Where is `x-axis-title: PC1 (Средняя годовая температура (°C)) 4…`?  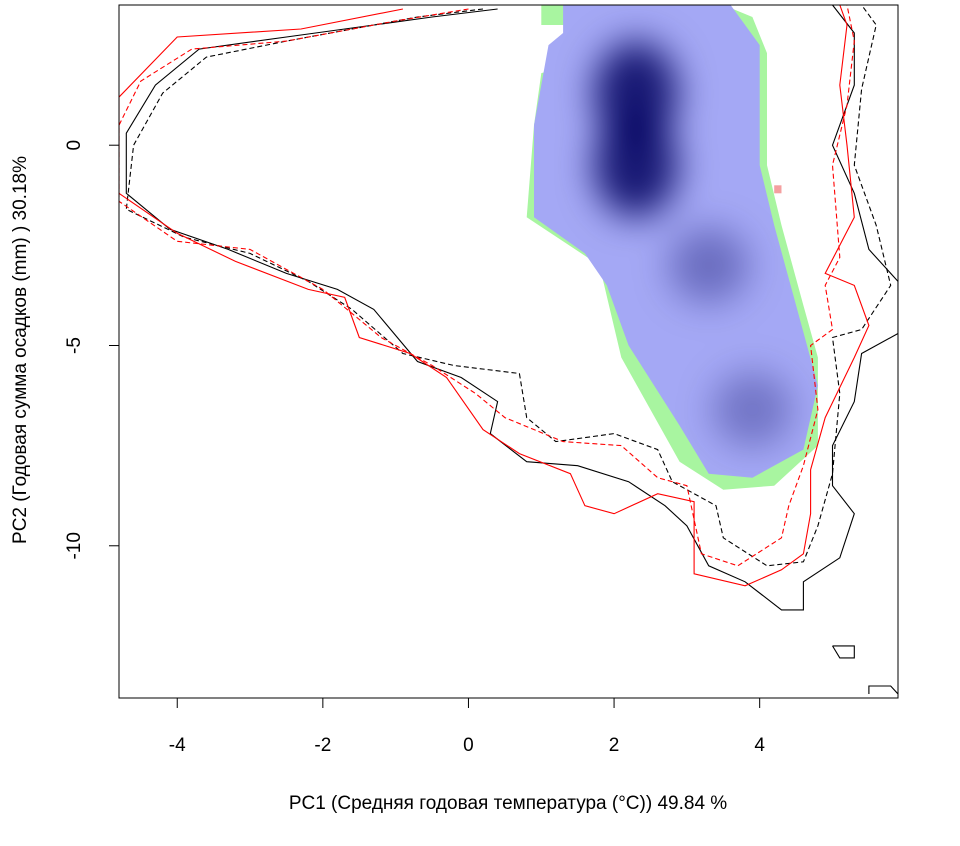
x-axis-title: PC1 (Средняя годовая температура (°C)) 4… is located at coordinates (508, 803).